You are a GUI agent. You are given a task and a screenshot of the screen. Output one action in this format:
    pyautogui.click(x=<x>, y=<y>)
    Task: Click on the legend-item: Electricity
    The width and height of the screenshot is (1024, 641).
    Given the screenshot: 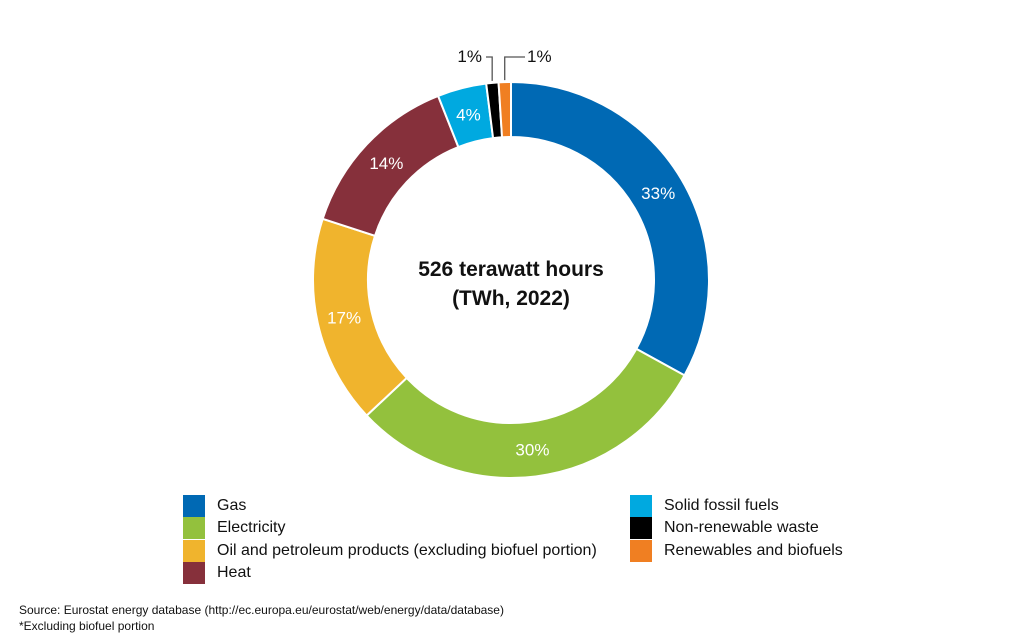 What is the action you would take?
    pyautogui.click(x=234, y=528)
    